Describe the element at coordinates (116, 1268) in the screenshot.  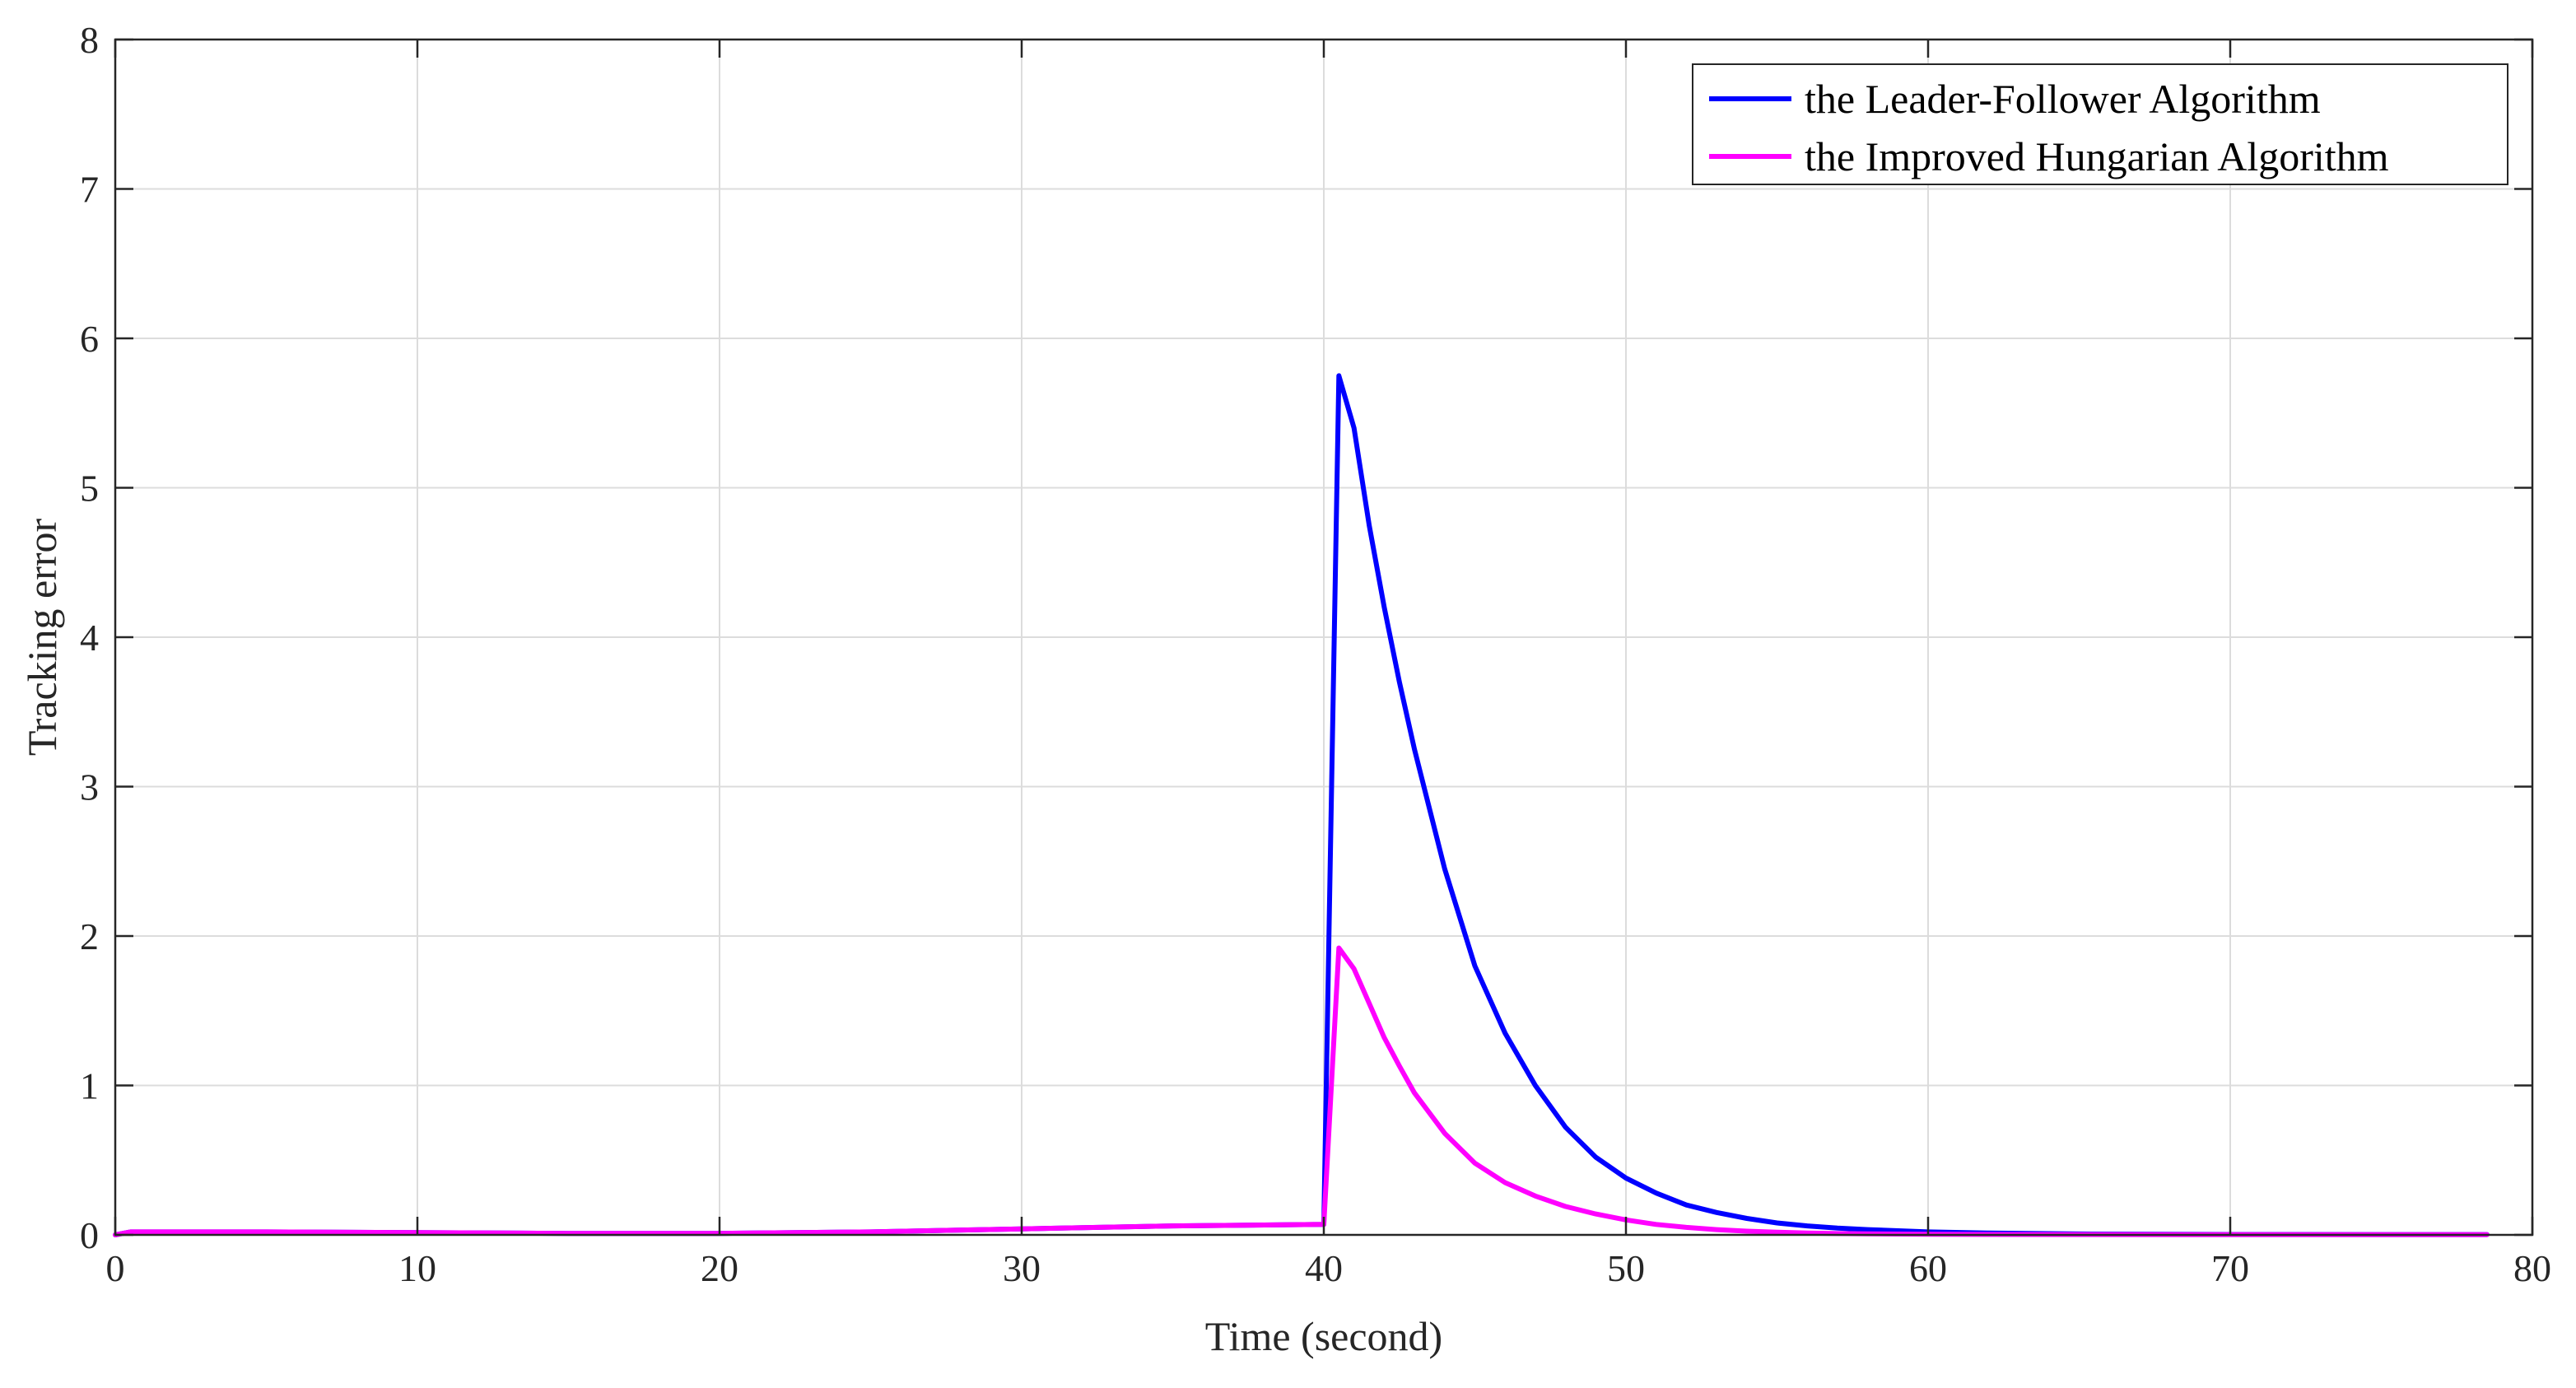
I see `x-tick-label: 0` at that location.